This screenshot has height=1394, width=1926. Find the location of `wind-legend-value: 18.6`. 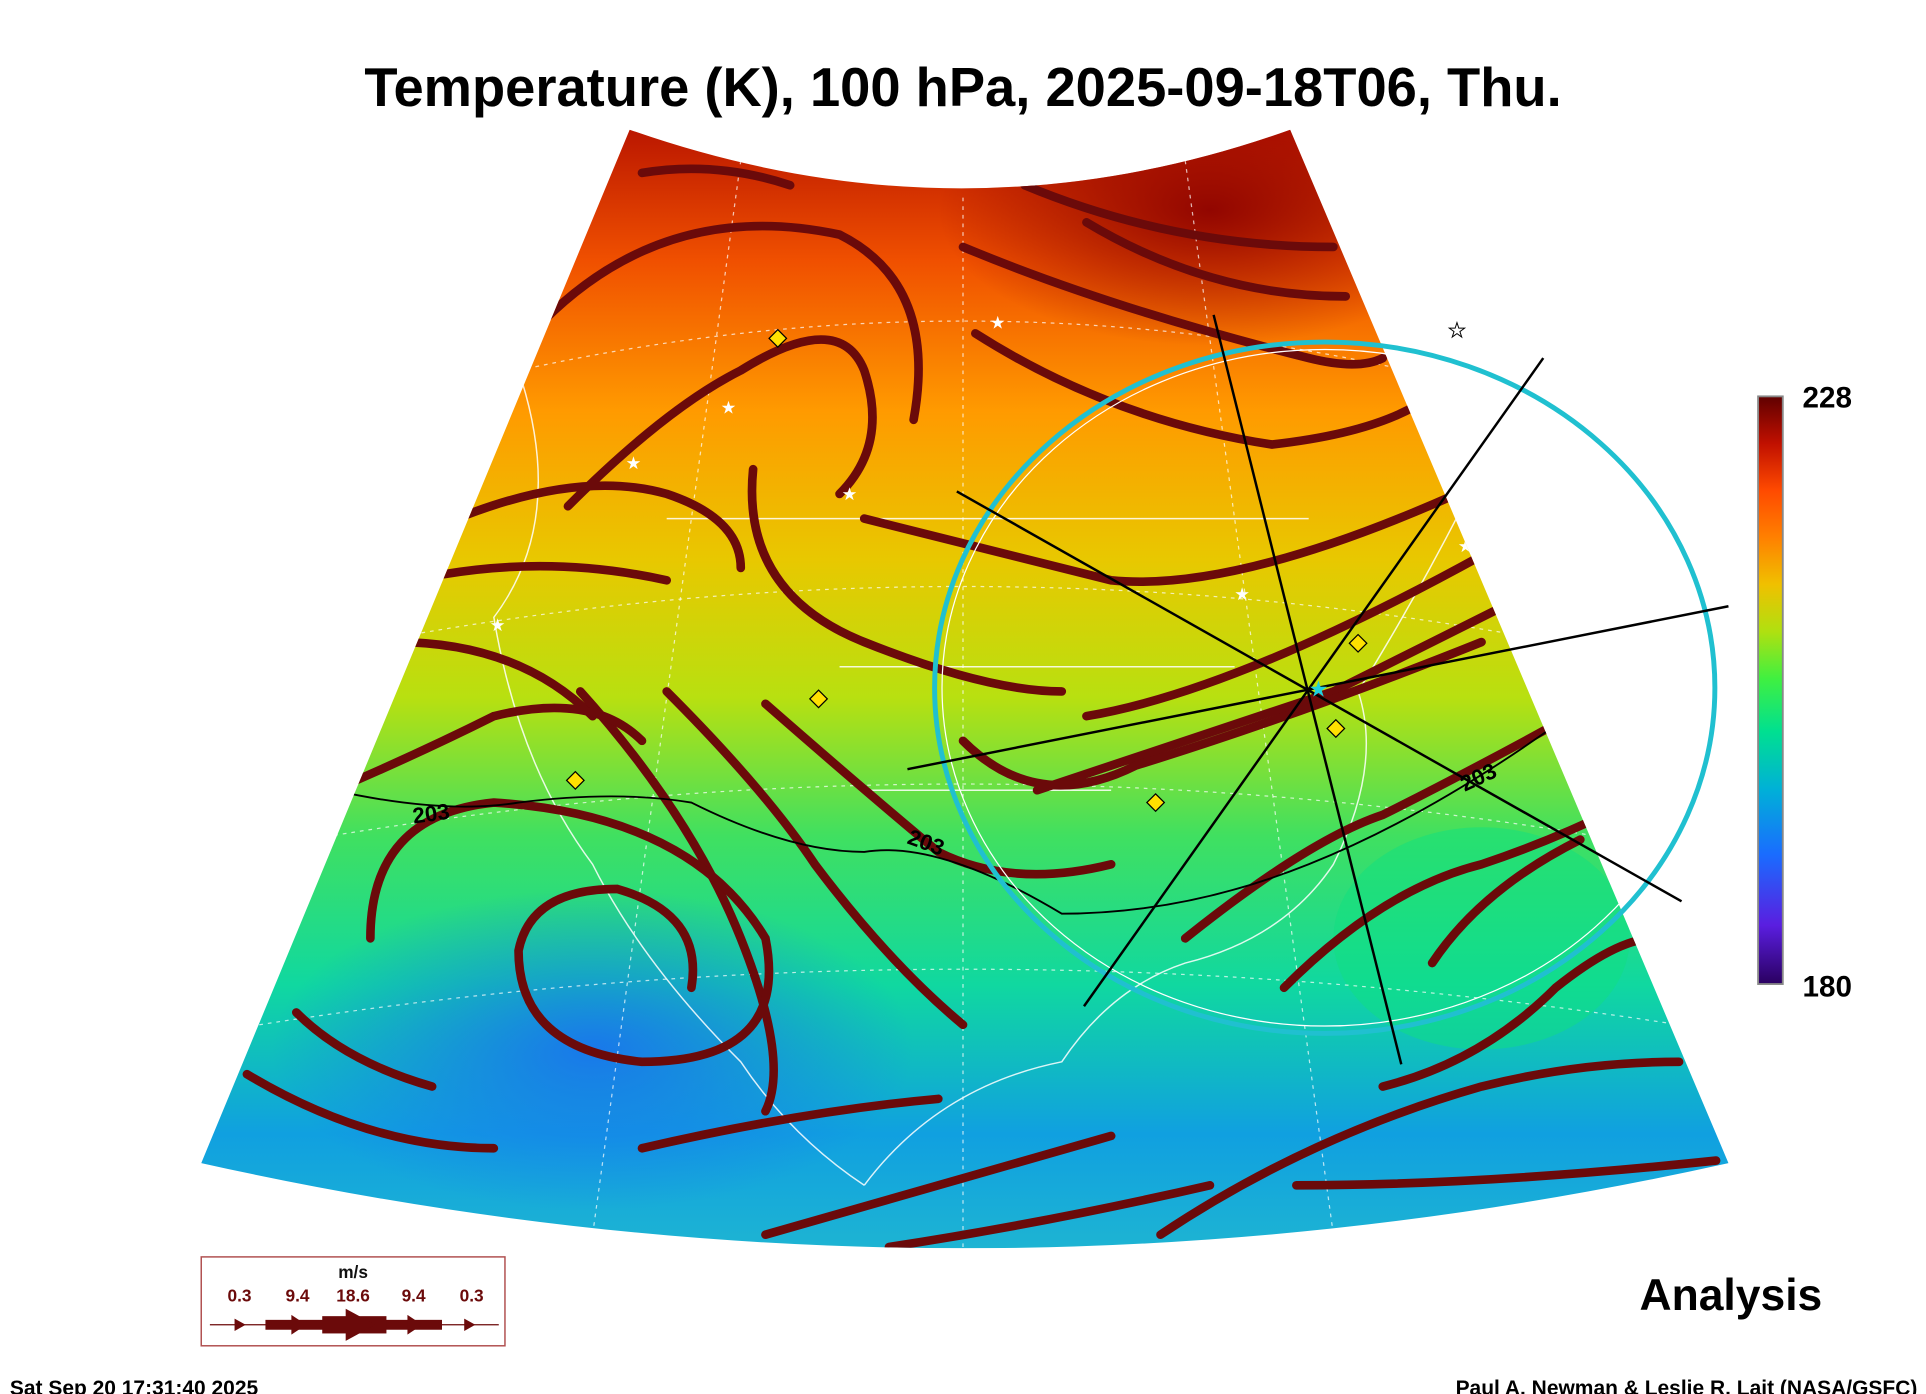

wind-legend-value: 18.6 is located at coordinates (353, 1295).